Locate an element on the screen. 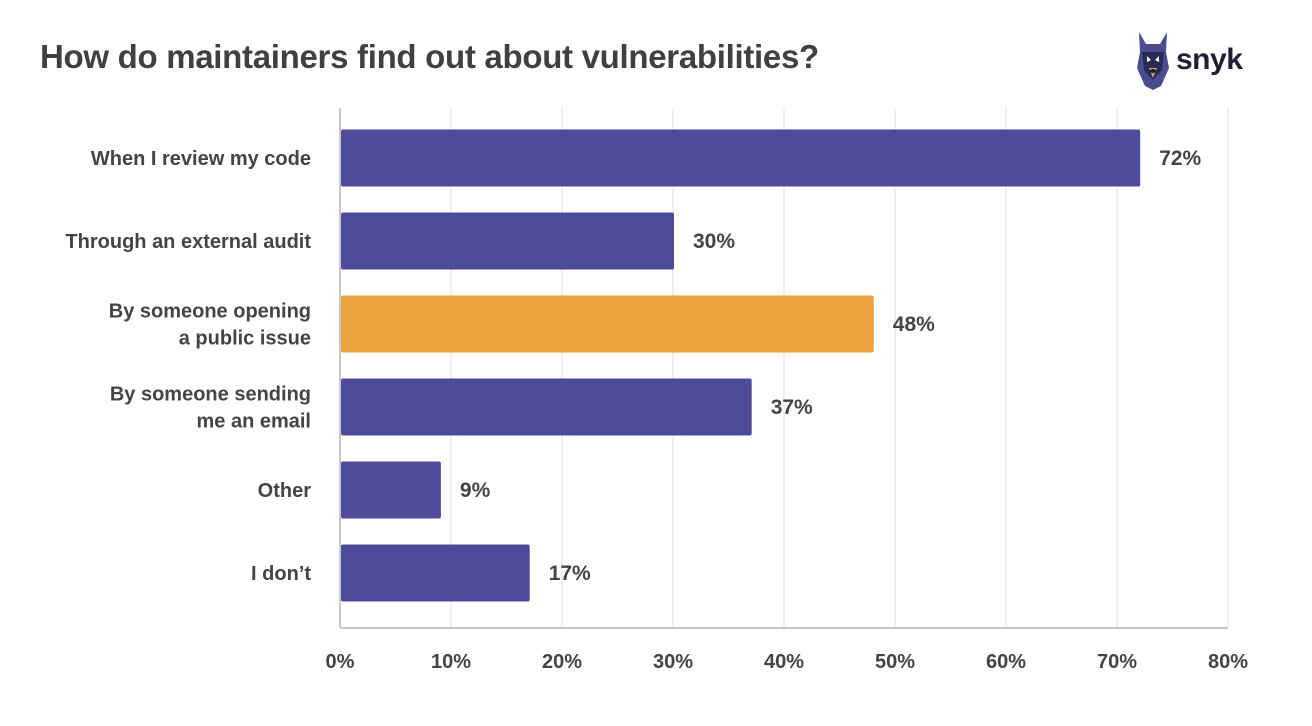 This screenshot has height=726, width=1312. category-label: By someone sending me an email is located at coordinates (210, 408).